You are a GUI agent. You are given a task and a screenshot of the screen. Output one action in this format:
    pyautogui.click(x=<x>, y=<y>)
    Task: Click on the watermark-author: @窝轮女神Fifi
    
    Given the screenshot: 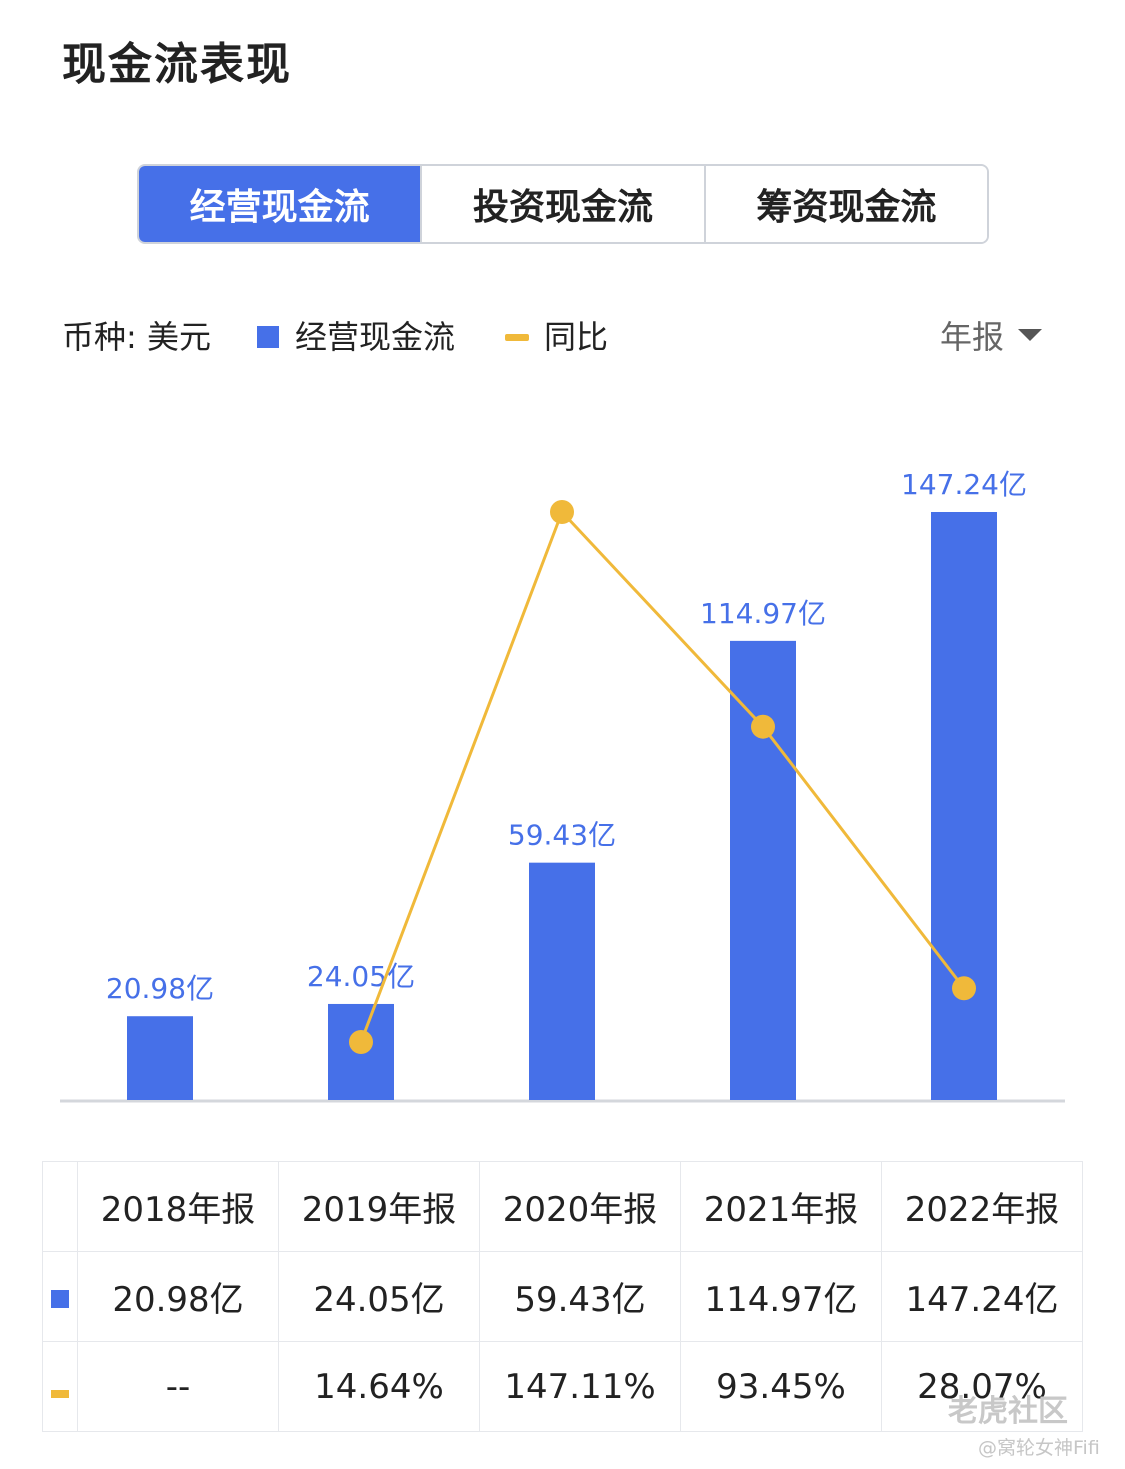 What is the action you would take?
    pyautogui.click(x=1039, y=1448)
    